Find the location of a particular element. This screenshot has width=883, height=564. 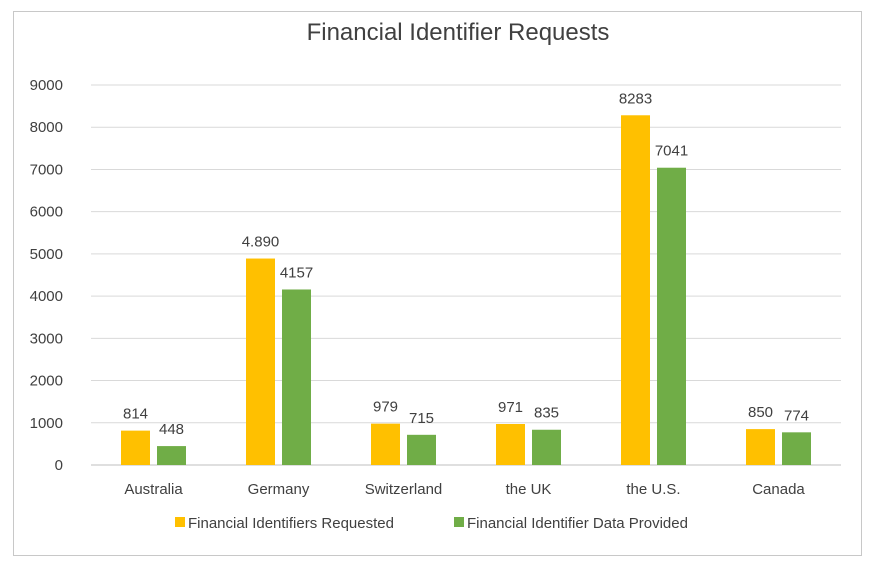

y-tick-label: 6000 is located at coordinates (46, 212).